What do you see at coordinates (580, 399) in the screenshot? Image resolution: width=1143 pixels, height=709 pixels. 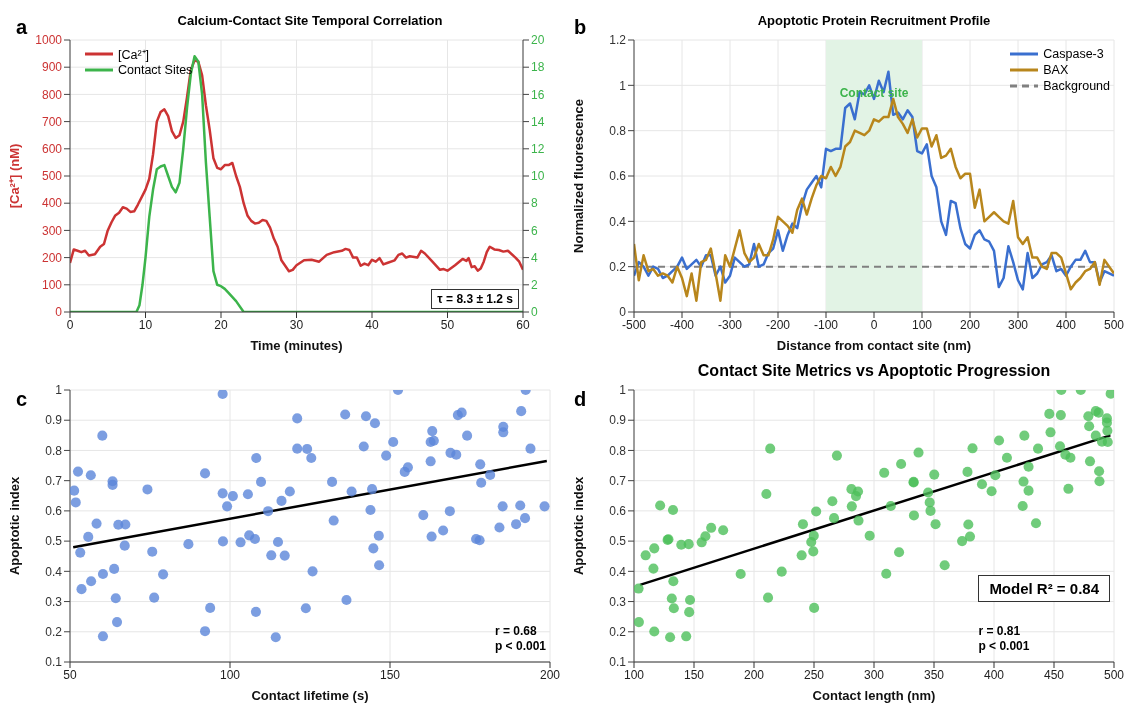 I see `text: d` at bounding box center [580, 399].